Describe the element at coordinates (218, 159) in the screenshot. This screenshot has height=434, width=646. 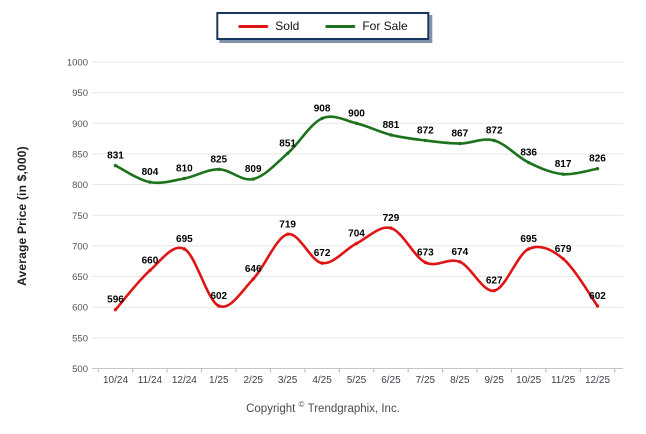
I see `data-label-for-sale: 825` at that location.